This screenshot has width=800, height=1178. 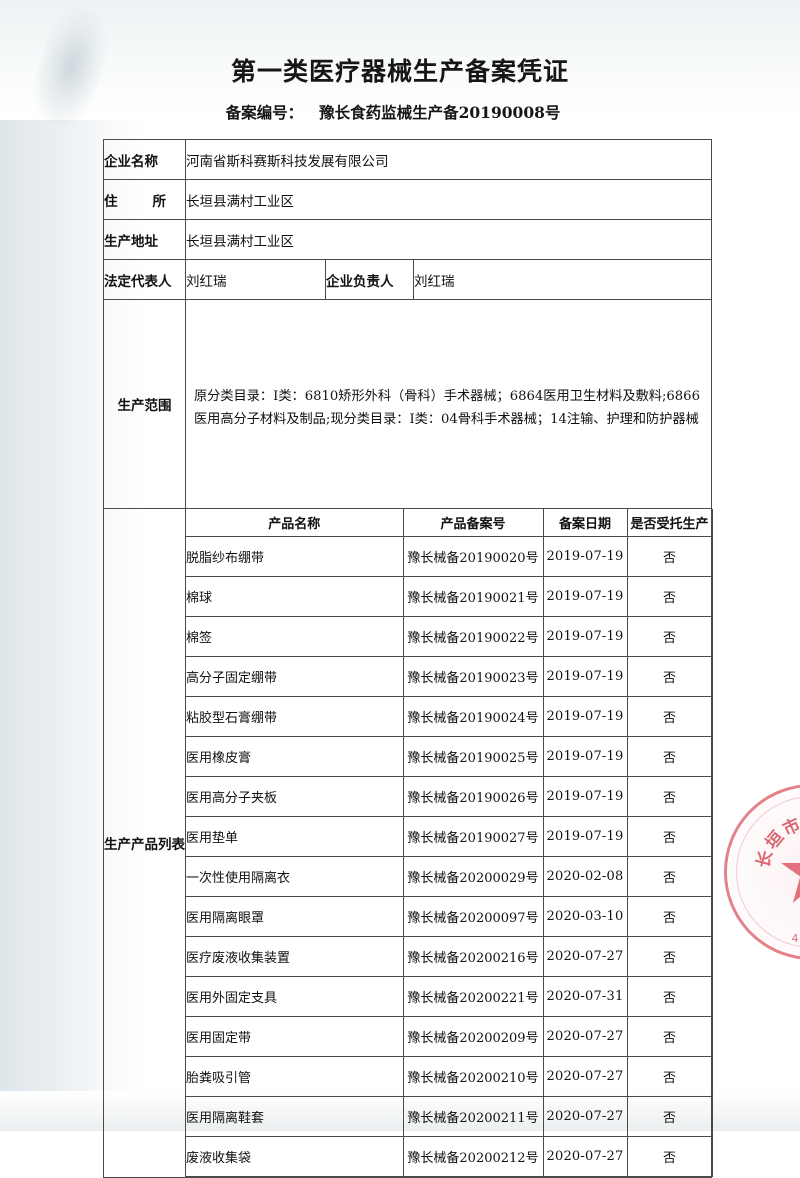 What do you see at coordinates (145, 160) in the screenshot?
I see `company-name-label: 企业名称` at bounding box center [145, 160].